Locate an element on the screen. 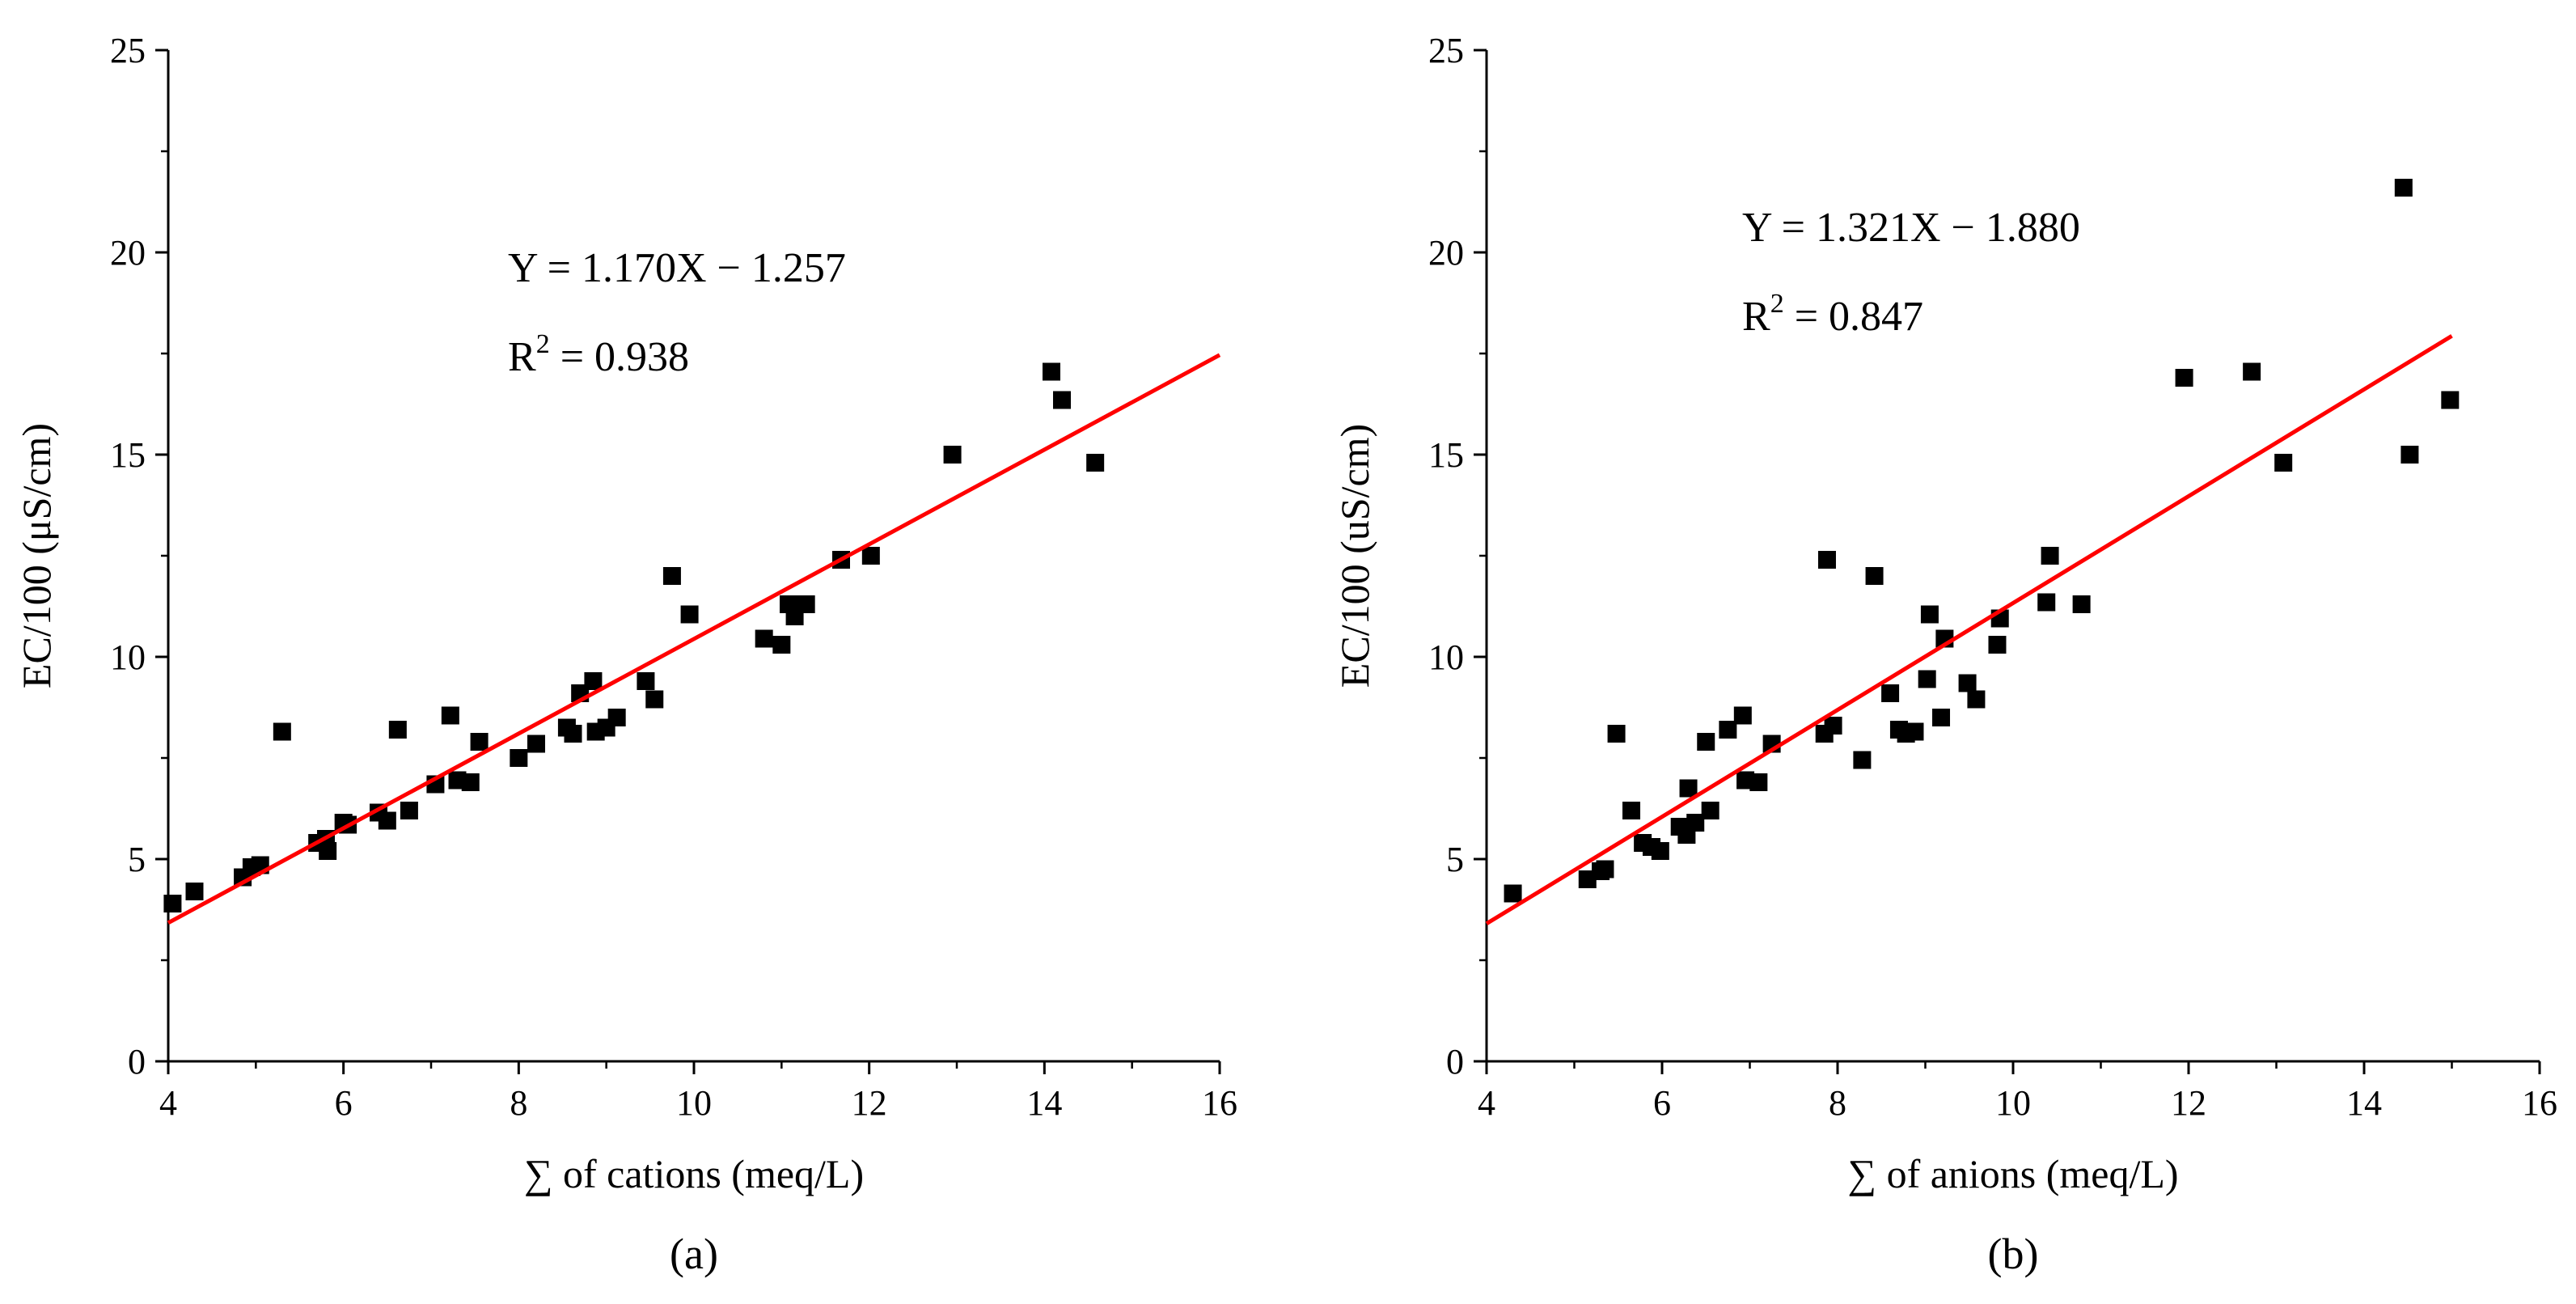 Image resolution: width=2576 pixels, height=1304 pixels. regression-equation: Y = 1.170X − 1.257 is located at coordinates (677, 268).